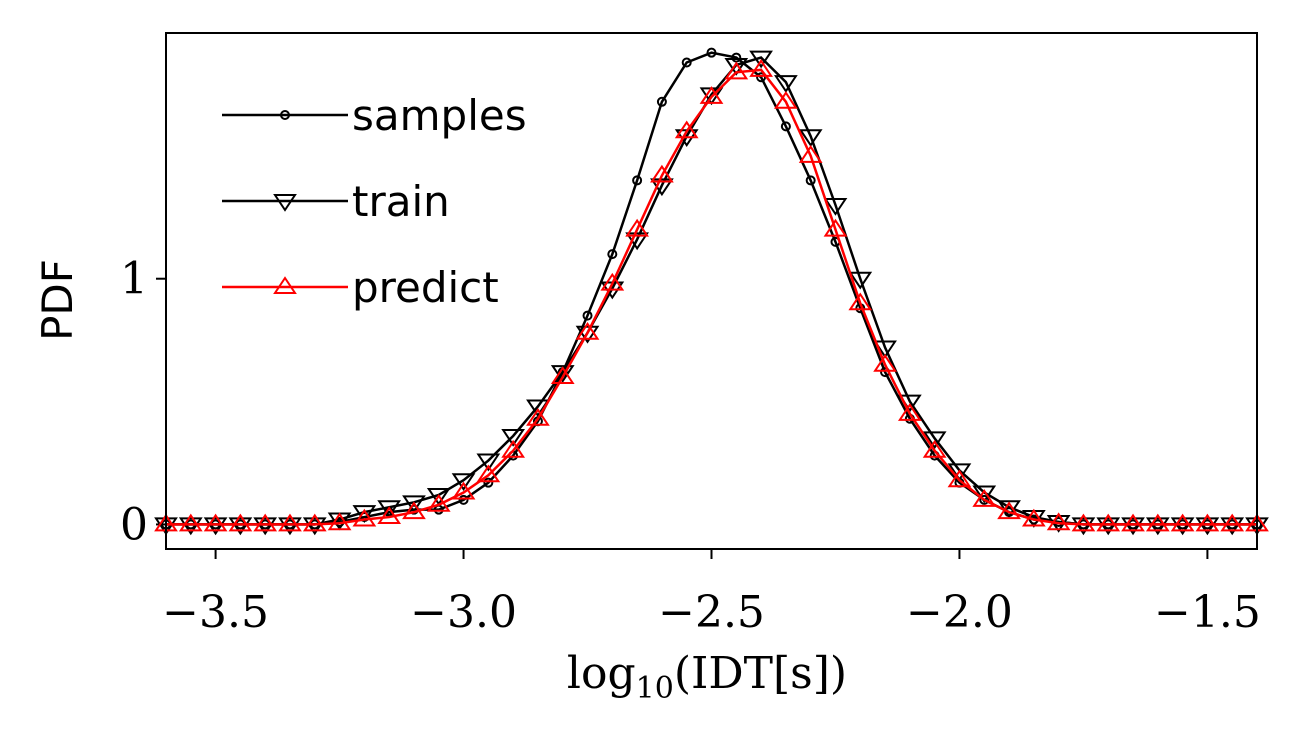 The width and height of the screenshot is (1300, 748). What do you see at coordinates (760, 673) in the screenshot?
I see `x-label-arg: (IDT[s])` at bounding box center [760, 673].